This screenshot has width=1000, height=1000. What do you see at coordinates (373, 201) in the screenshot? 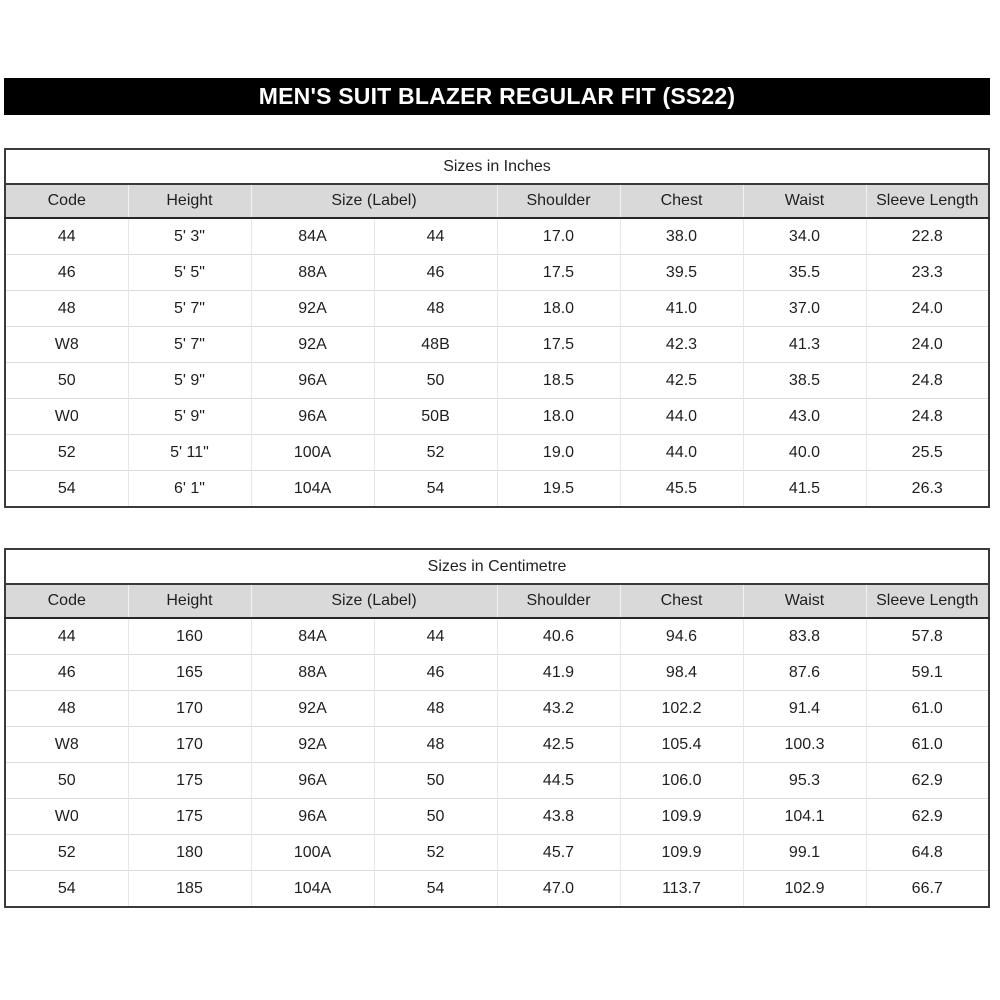
I see `column-header: Size (Label)` at bounding box center [373, 201].